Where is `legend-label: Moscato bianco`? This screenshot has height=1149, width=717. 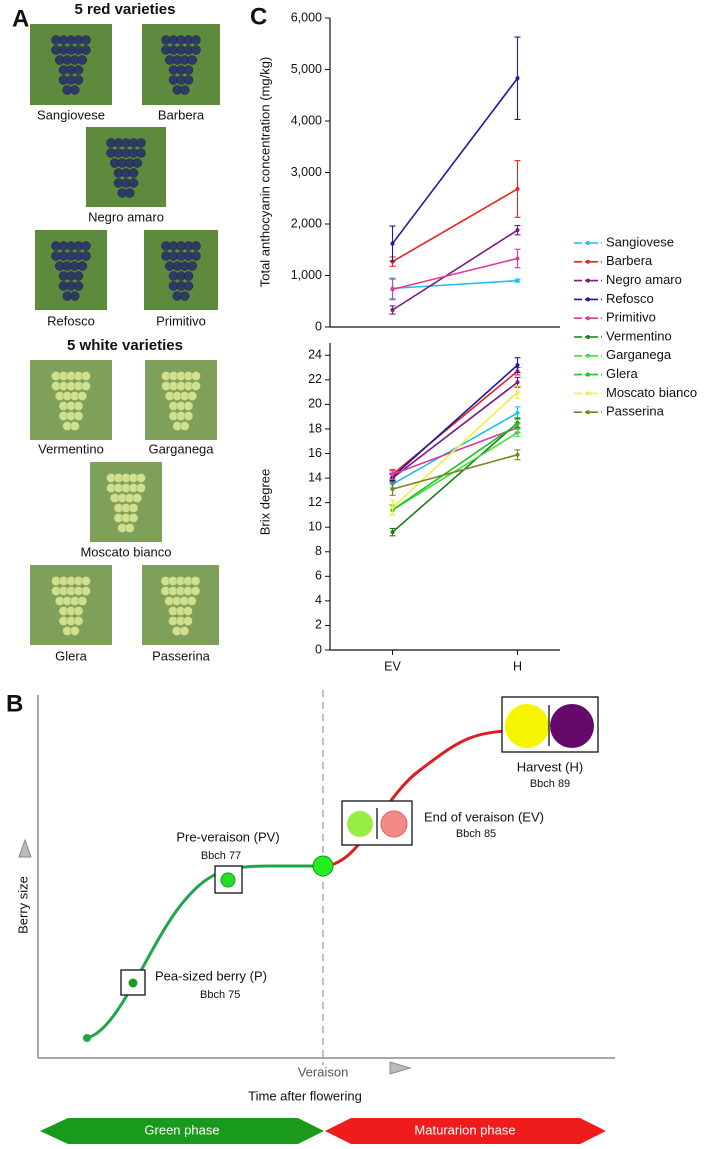
legend-label: Moscato bianco is located at coordinates (651, 392).